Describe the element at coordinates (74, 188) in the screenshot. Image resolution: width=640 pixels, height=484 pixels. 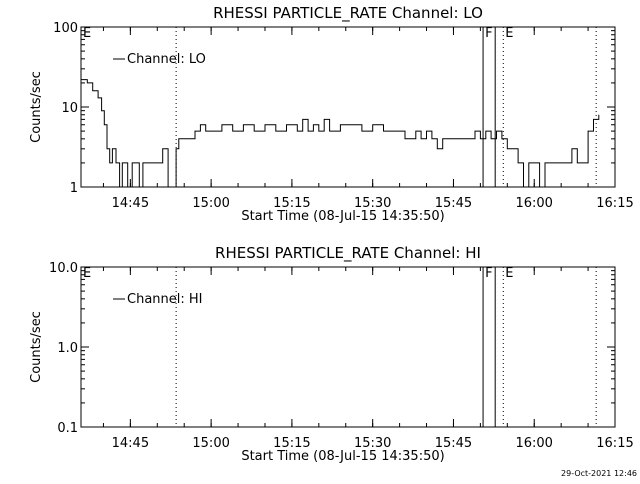
I see `y-tick-label: 1` at that location.